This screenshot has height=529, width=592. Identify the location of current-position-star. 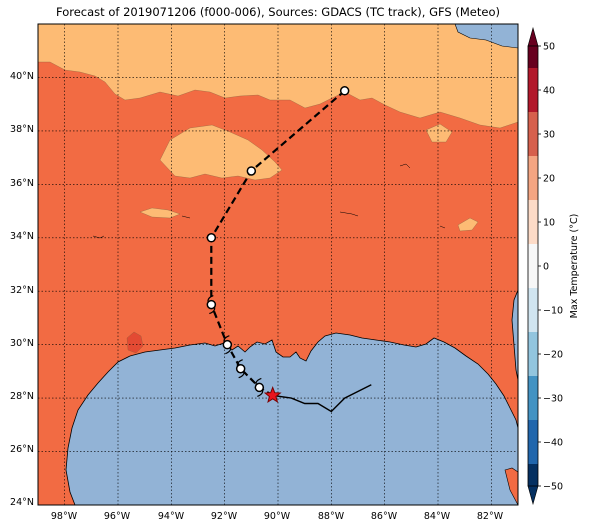
(272, 394).